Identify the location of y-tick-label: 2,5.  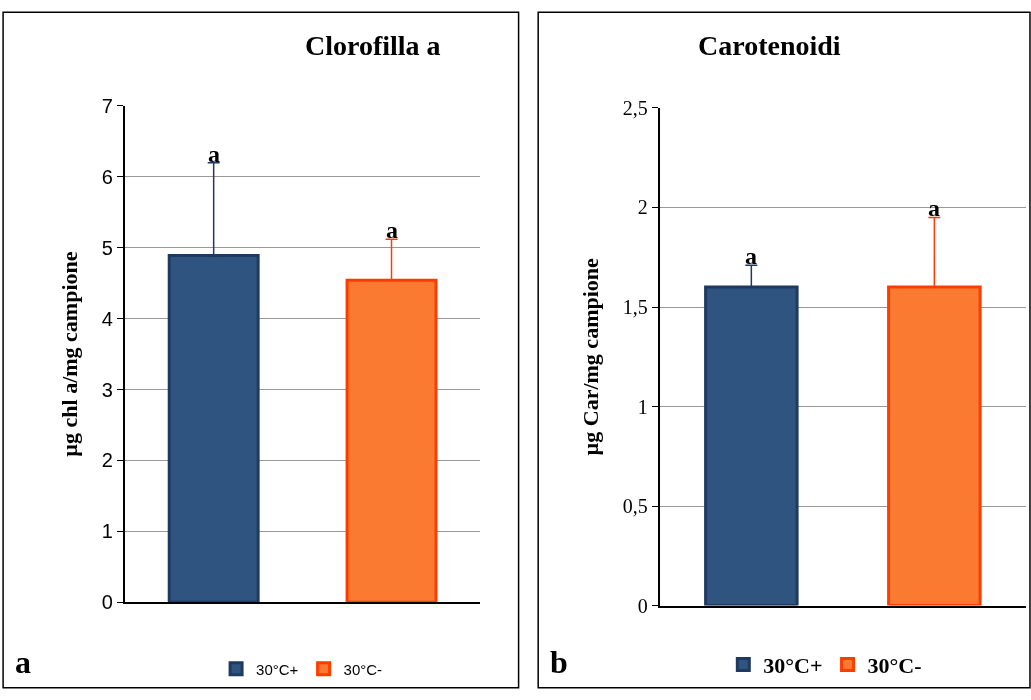
(635, 107).